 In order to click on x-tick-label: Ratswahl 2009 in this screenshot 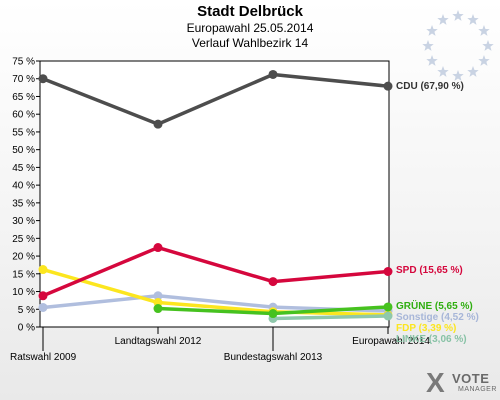, I will do `click(43, 357)`.